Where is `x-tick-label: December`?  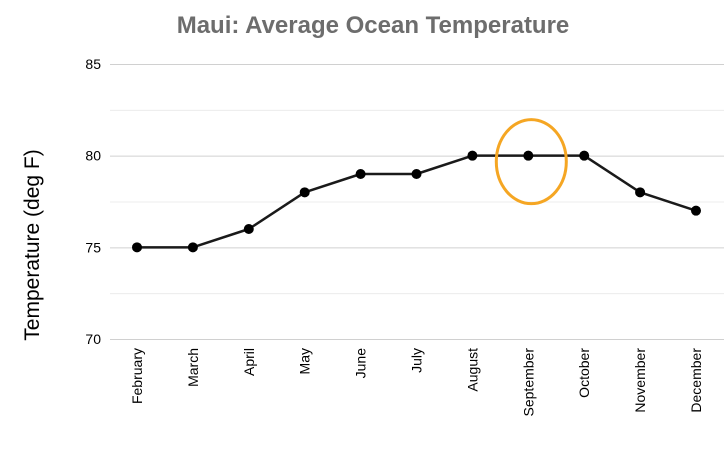 x-tick-label: December is located at coordinates (696, 380).